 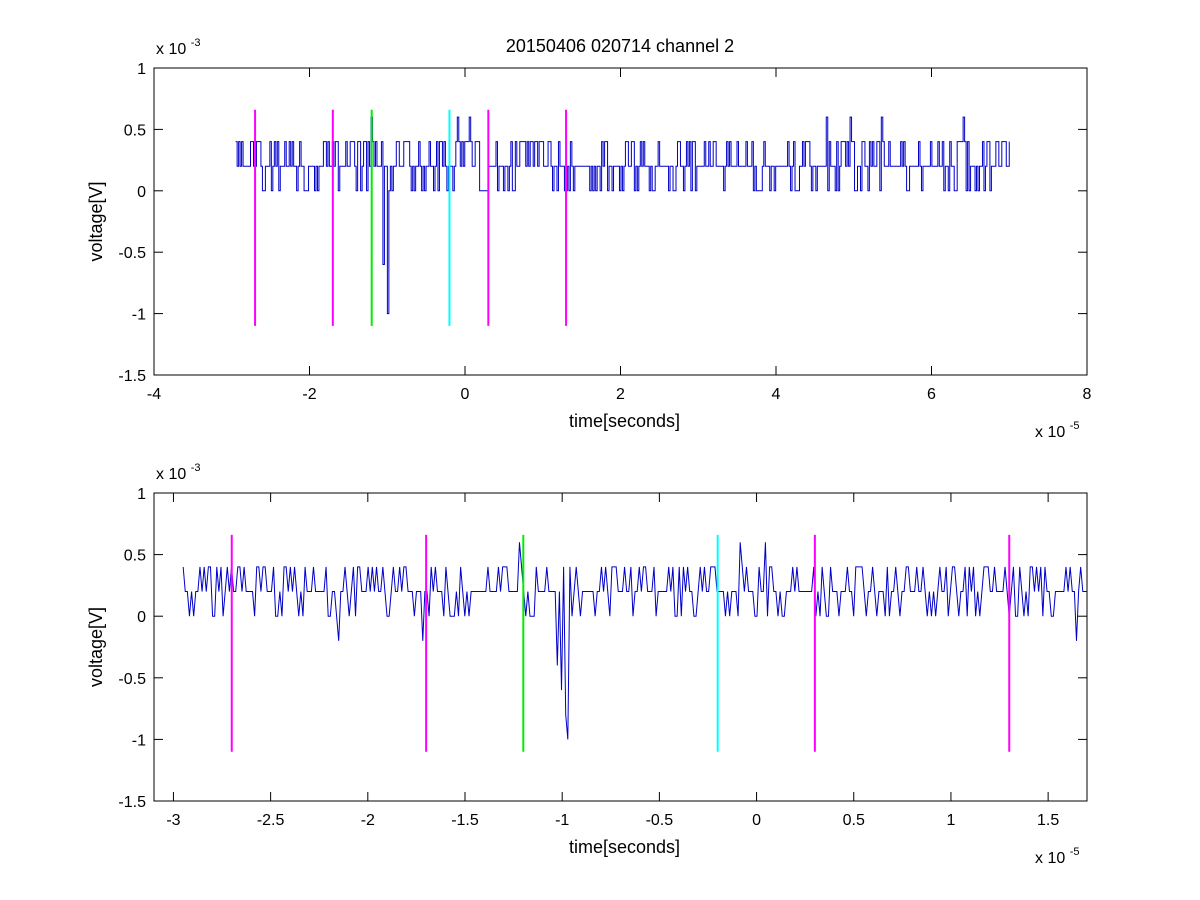 I want to click on x-tick-label: 1.5, so click(x=1048, y=820).